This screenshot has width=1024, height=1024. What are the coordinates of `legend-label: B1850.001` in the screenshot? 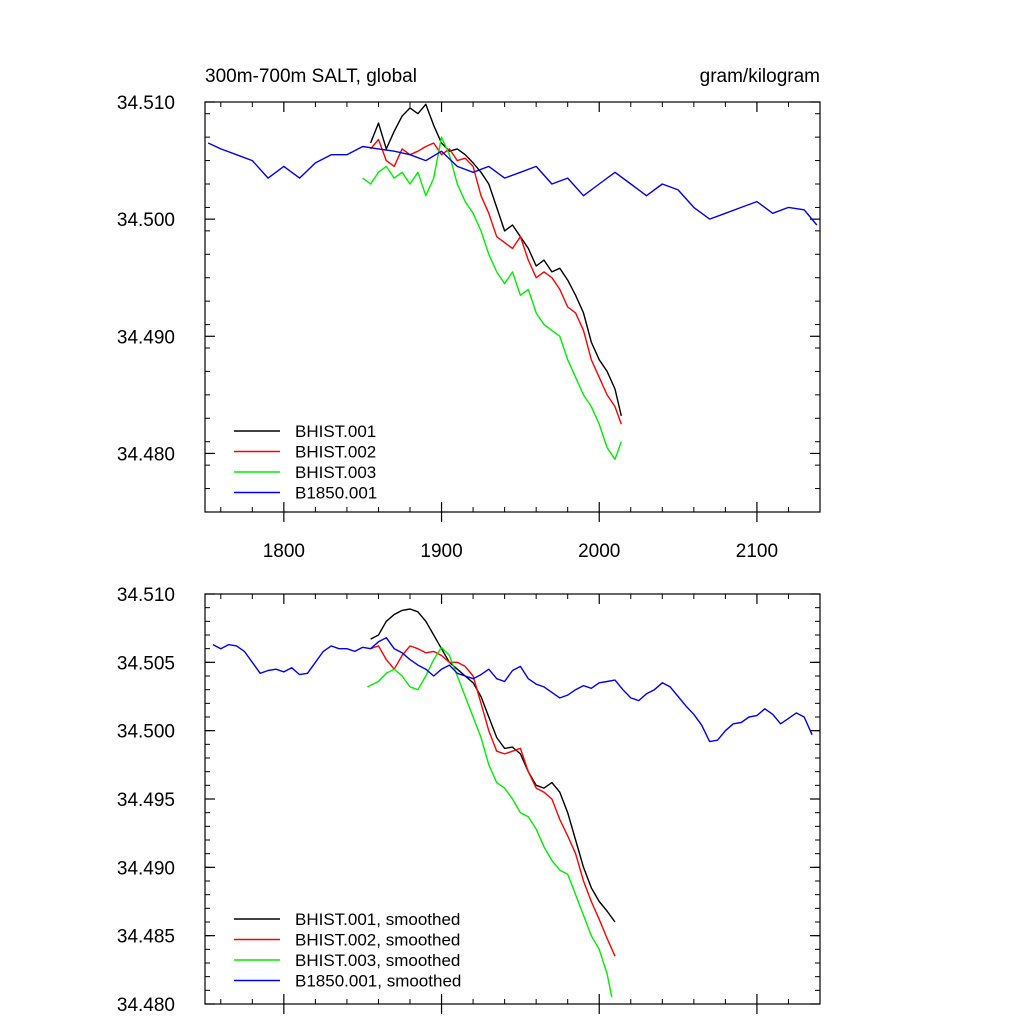 It's located at (336, 493).